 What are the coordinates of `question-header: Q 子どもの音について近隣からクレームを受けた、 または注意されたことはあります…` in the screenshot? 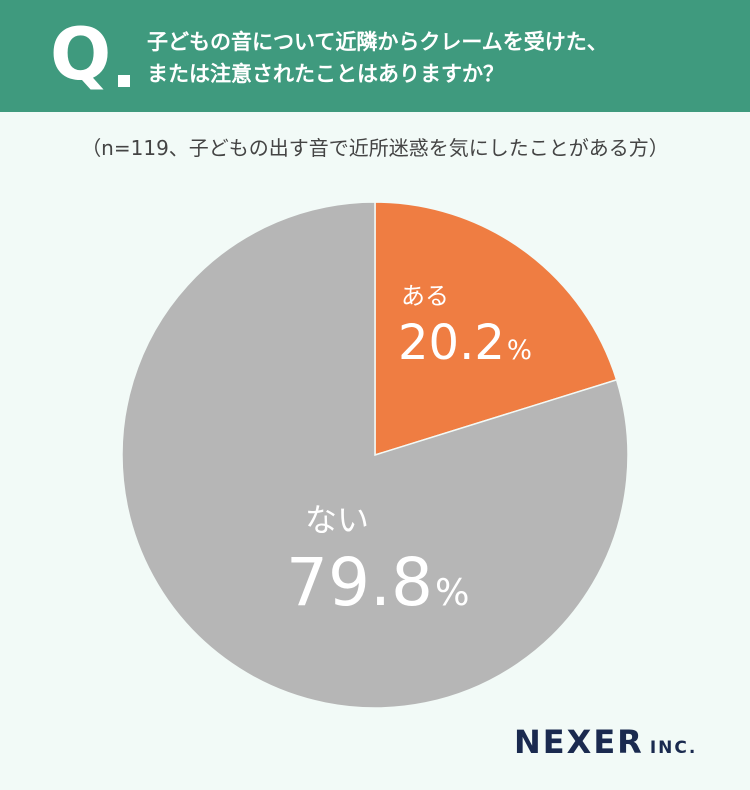 It's located at (375, 56).